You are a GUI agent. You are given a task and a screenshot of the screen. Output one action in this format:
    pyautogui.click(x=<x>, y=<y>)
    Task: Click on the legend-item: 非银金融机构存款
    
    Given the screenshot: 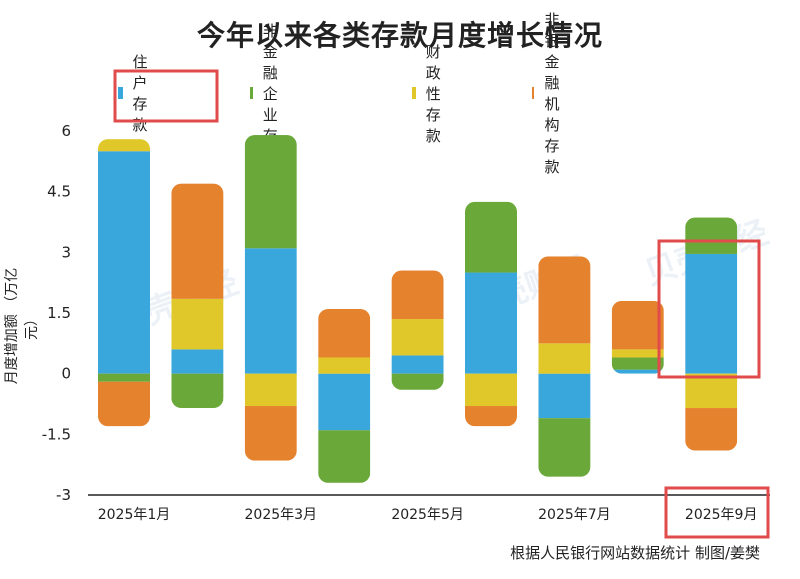 What is the action you would take?
    pyautogui.click(x=550, y=93)
    